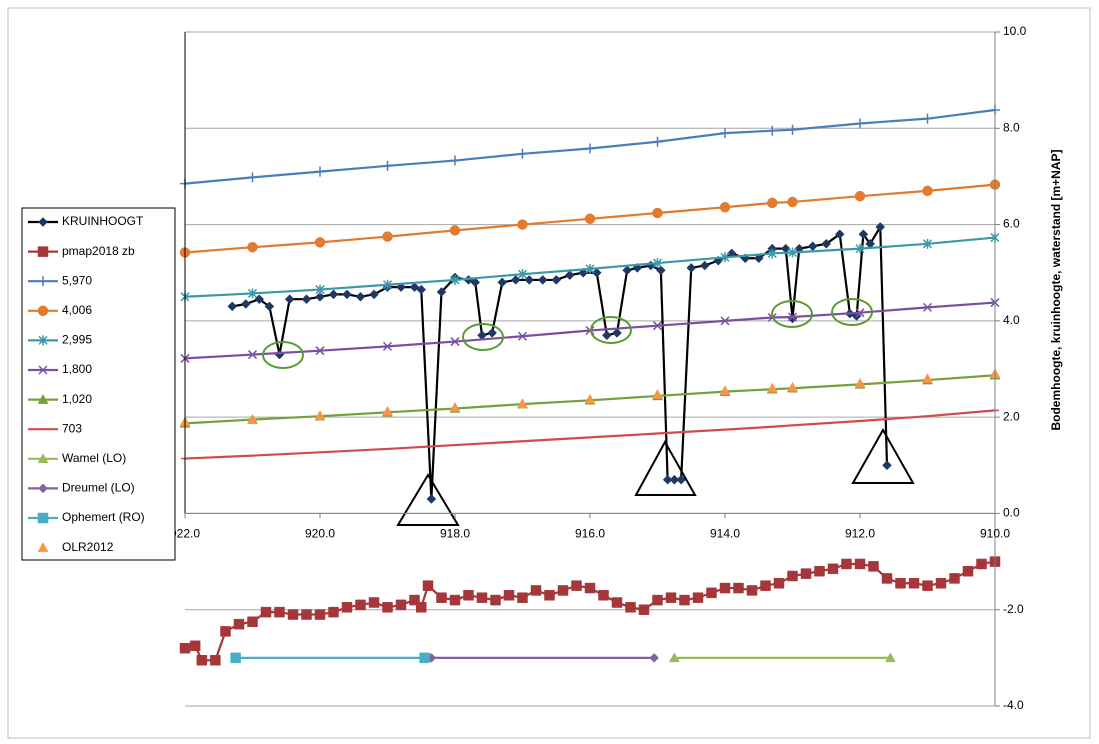  Describe the element at coordinates (103, 221) in the screenshot. I see `legend-label: KRUINHOOGT` at that location.